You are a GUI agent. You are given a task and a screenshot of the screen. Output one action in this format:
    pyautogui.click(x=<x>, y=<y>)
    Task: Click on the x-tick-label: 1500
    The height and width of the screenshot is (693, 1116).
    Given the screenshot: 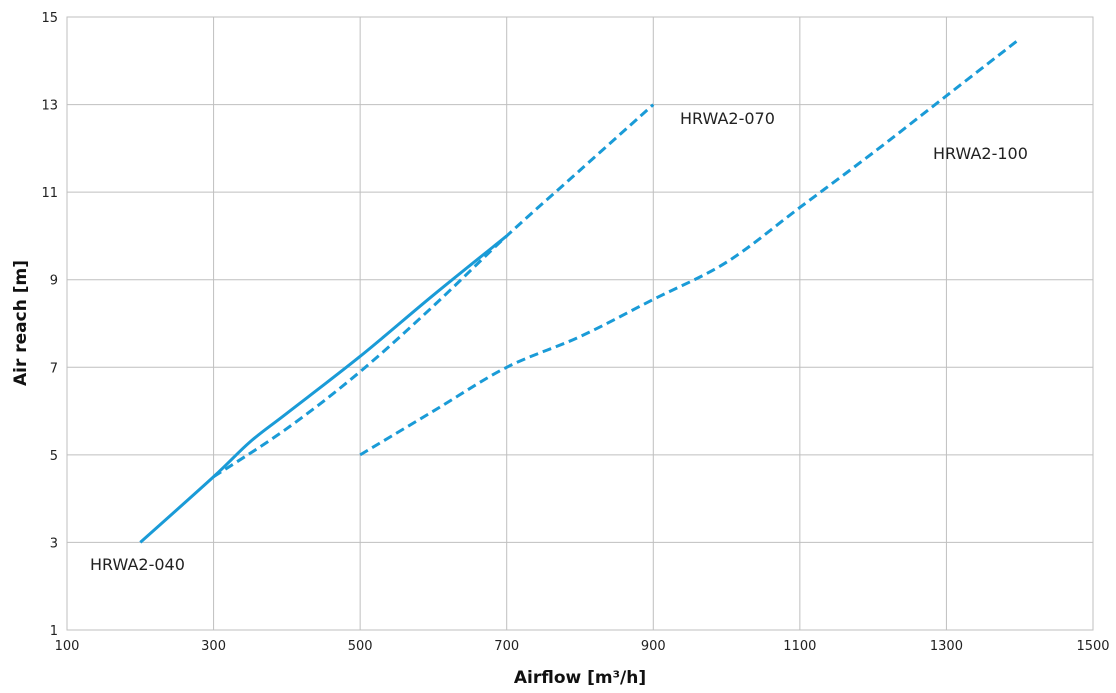 What is the action you would take?
    pyautogui.click(x=1092, y=646)
    